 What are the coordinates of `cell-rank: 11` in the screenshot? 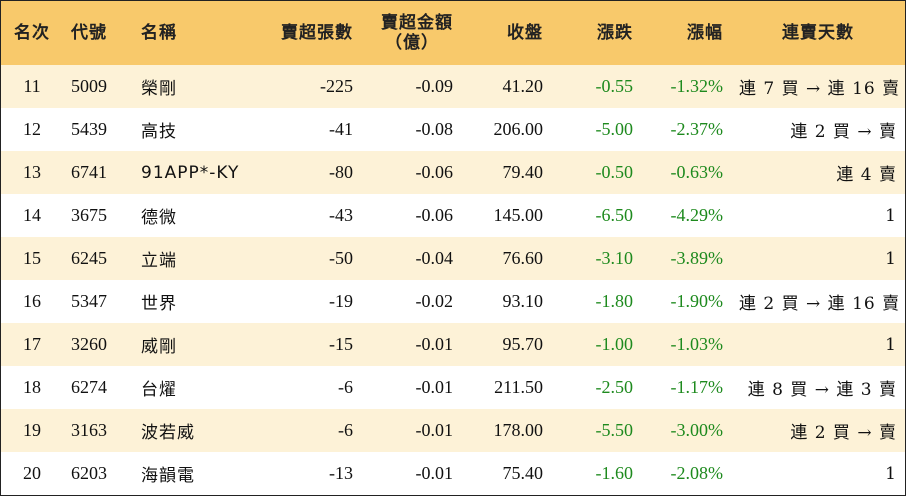 It's located at (32, 86).